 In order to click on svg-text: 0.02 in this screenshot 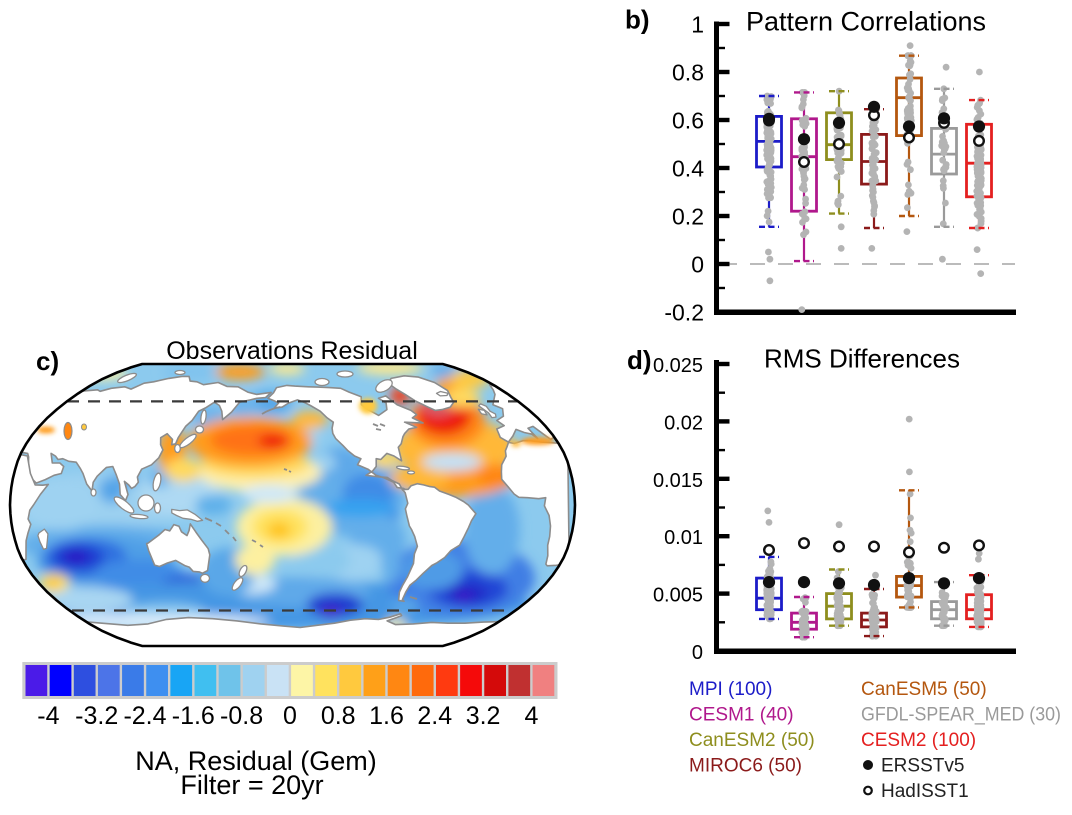, I will do `click(683, 423)`.